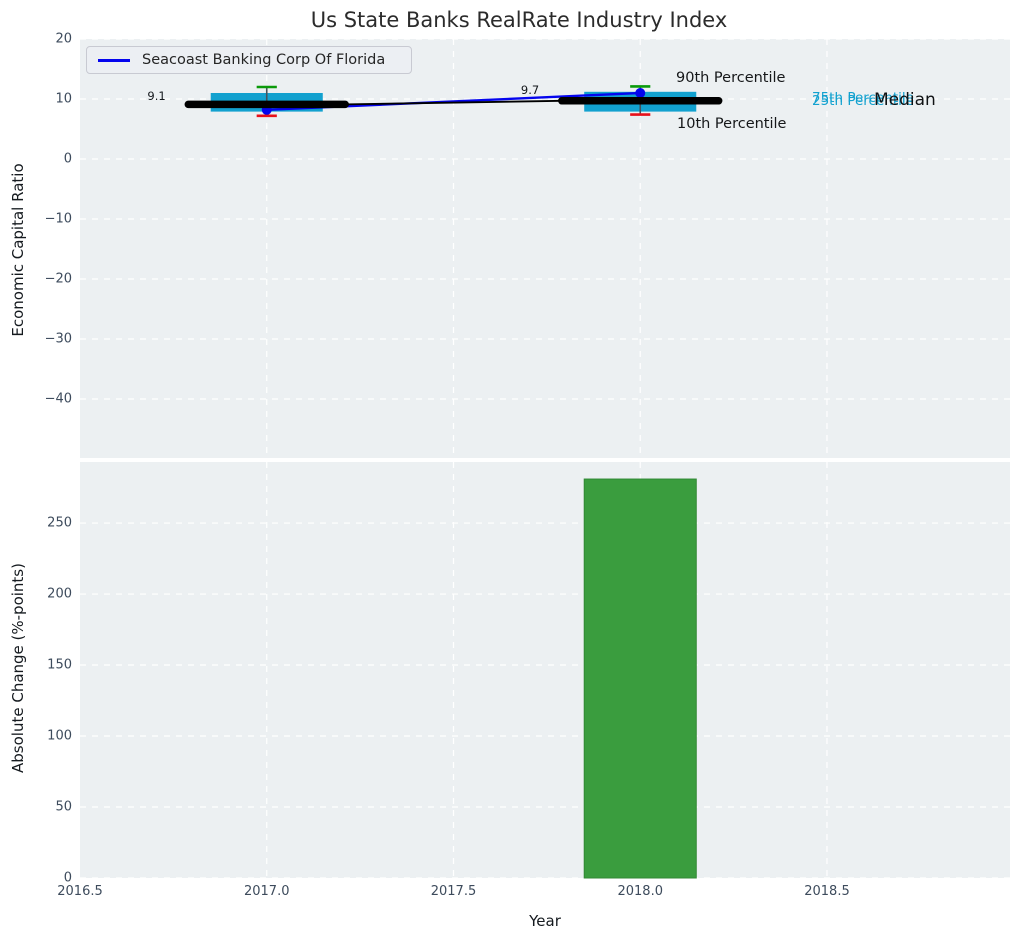 This screenshot has width=1019, height=942. What do you see at coordinates (114, 60) in the screenshot?
I see `legend-line-icon` at bounding box center [114, 60].